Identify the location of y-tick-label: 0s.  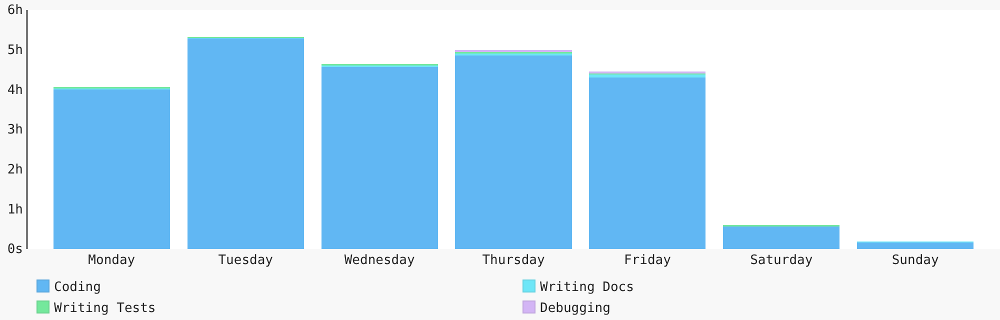
(15, 250).